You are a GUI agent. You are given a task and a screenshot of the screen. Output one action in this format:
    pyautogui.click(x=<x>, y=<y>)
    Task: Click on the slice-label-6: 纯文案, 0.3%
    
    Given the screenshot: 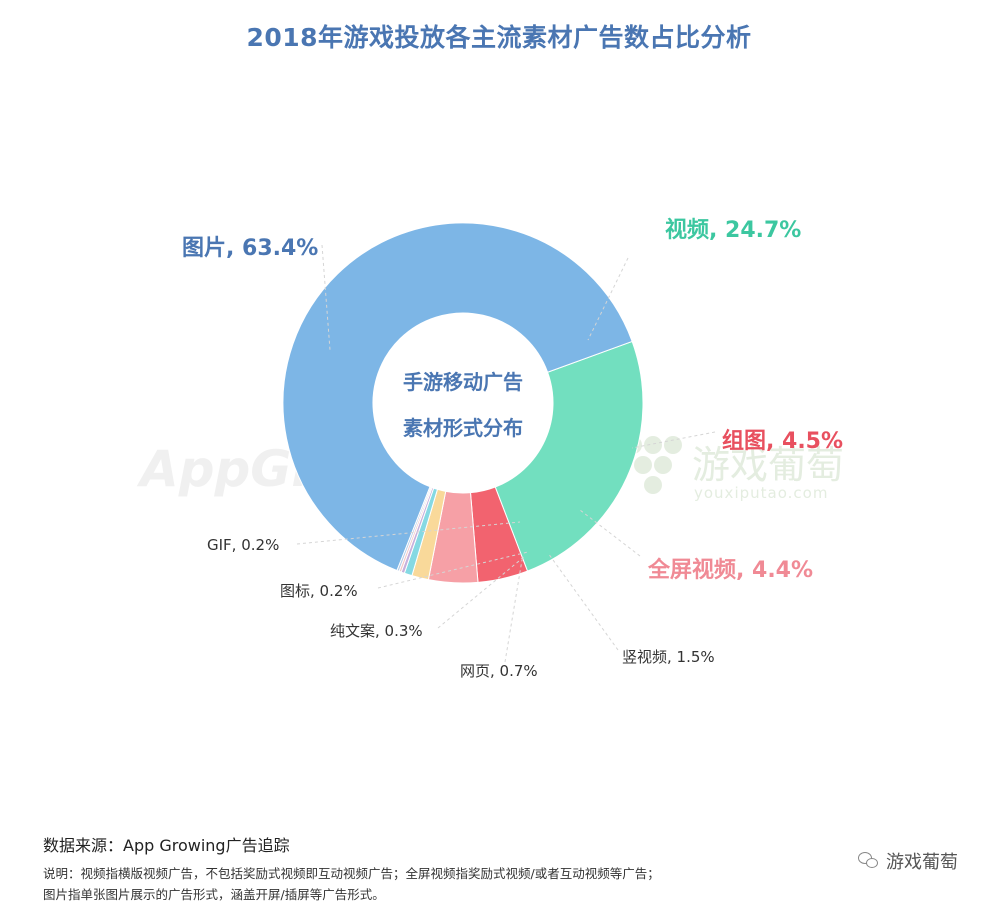 What is the action you would take?
    pyautogui.click(x=376, y=631)
    